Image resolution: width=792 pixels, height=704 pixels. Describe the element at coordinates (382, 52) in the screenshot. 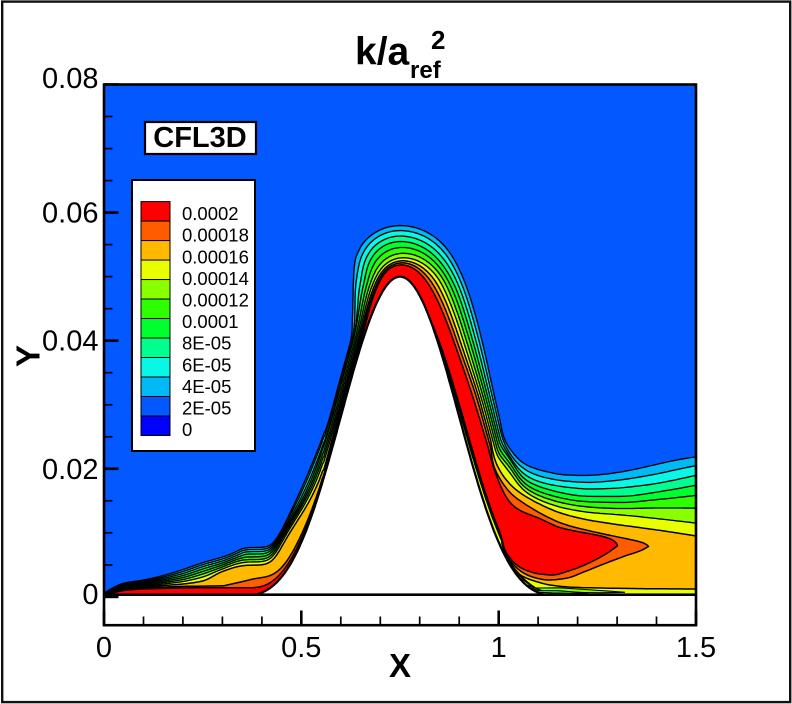

I see `svg-text: k/a` at that location.